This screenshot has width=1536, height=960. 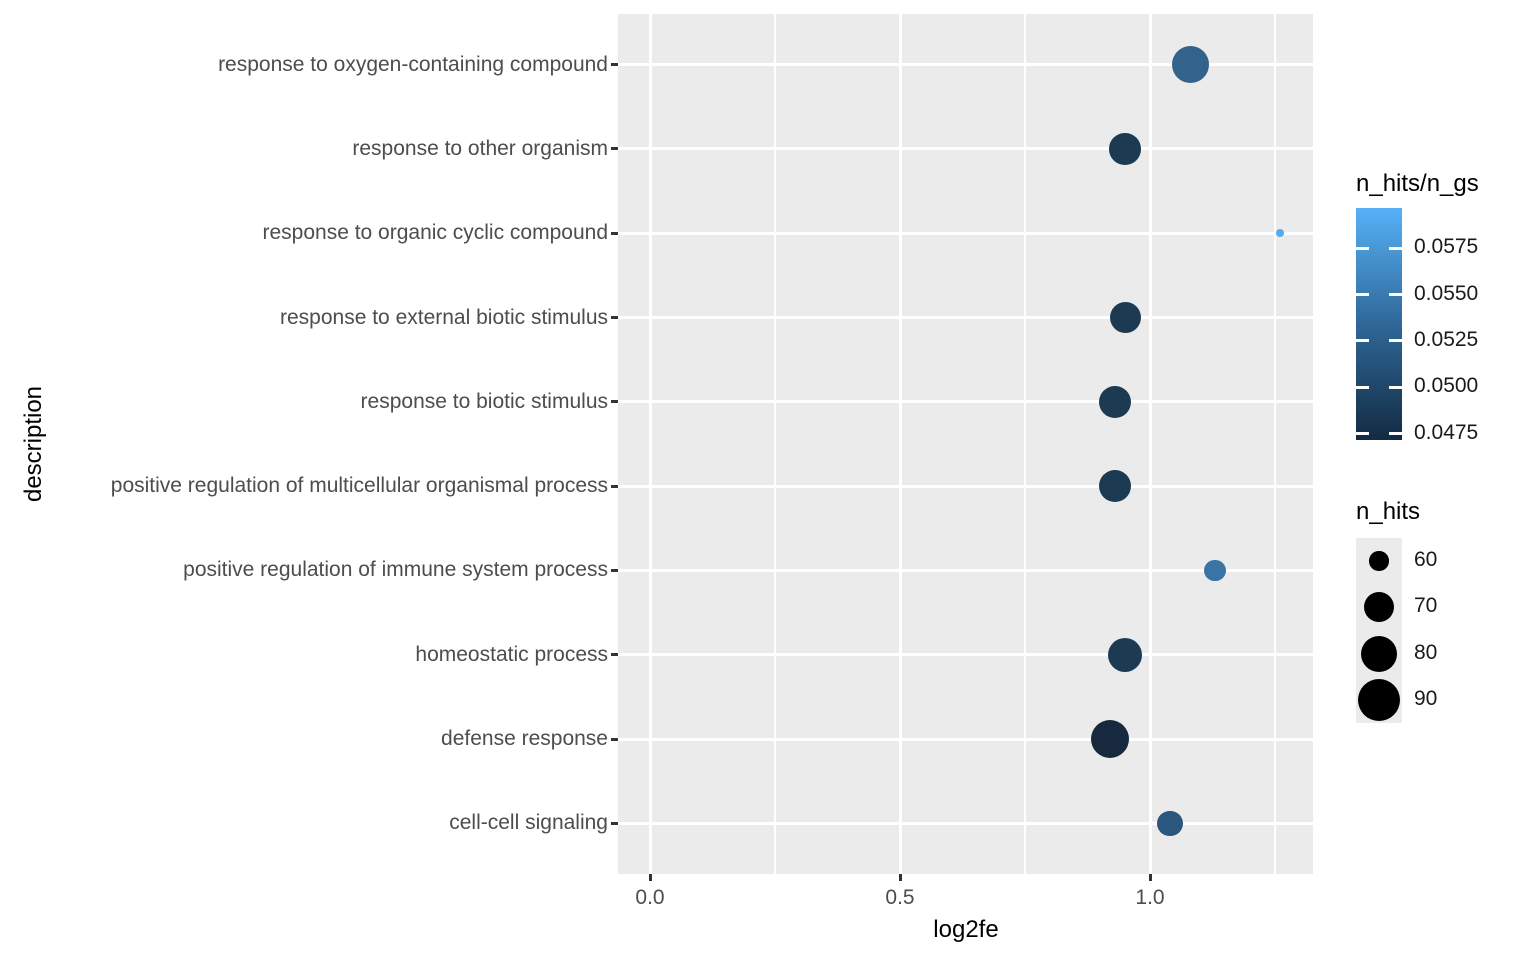 I want to click on y-axis-category-label: response to external biotic stimulus, so click(x=444, y=317).